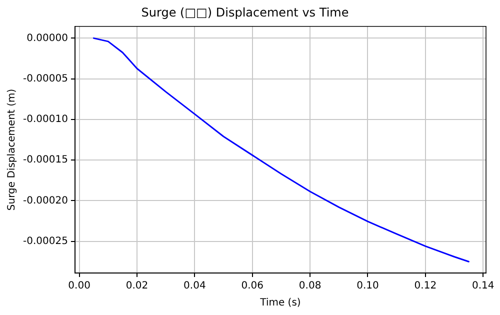  What do you see at coordinates (12, 149) in the screenshot?
I see `y-axis-title: Surge Displacement (m)` at bounding box center [12, 149].